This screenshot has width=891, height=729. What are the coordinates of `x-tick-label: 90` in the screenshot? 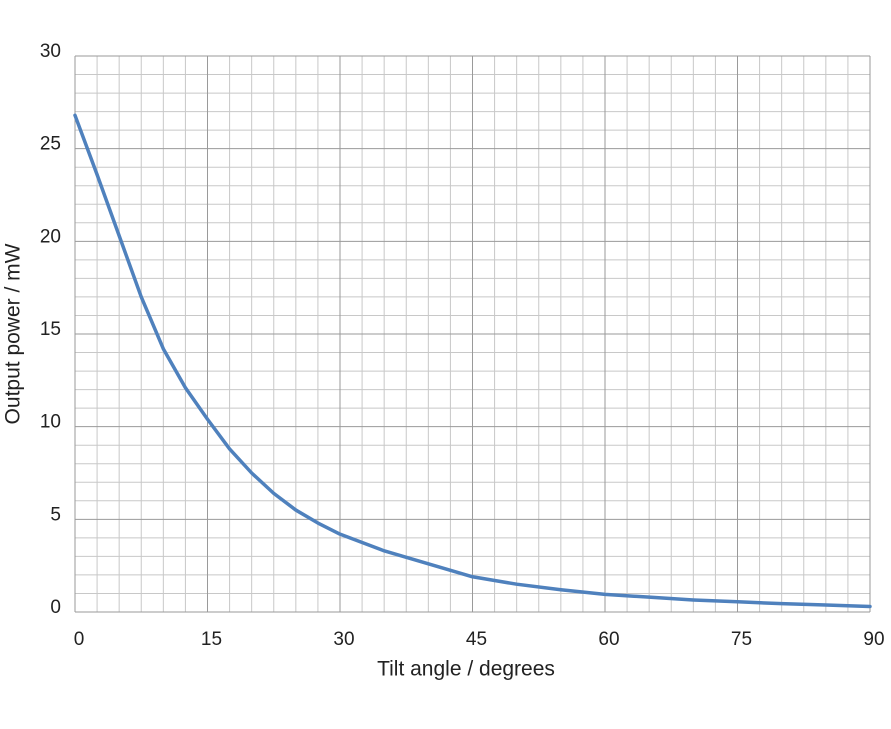 It's located at (873, 639).